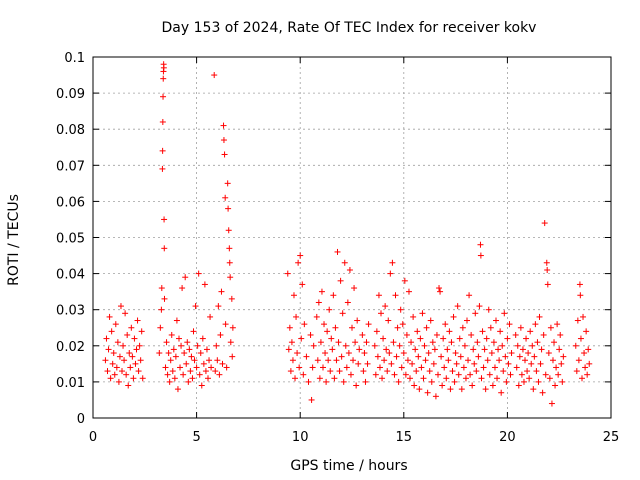 This screenshot has height=480, width=640. Describe the element at coordinates (196, 437) in the screenshot. I see `x-tick-label: 5` at that location.